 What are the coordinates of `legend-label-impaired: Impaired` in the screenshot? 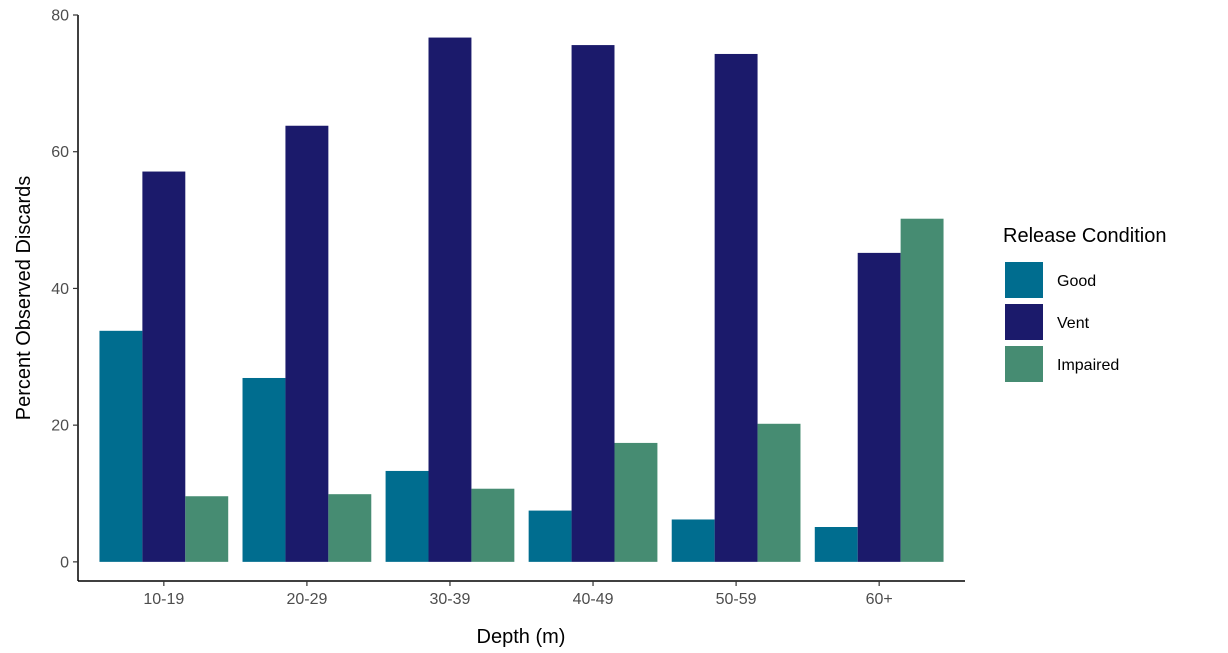 It's located at (1088, 365).